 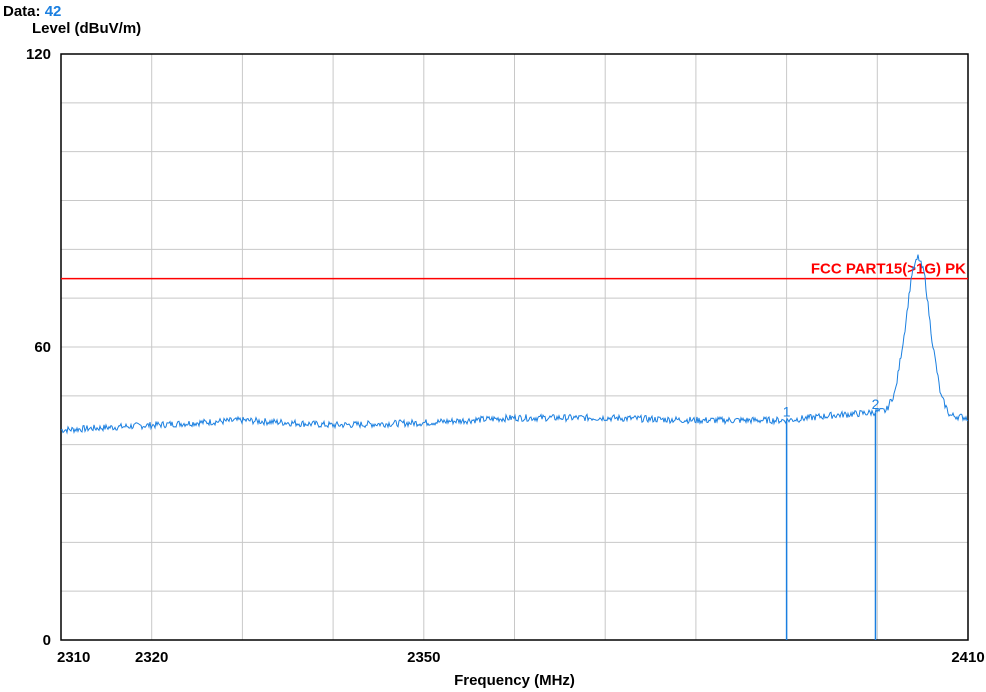 What do you see at coordinates (22, 11) in the screenshot?
I see `data-label: Data:` at bounding box center [22, 11].